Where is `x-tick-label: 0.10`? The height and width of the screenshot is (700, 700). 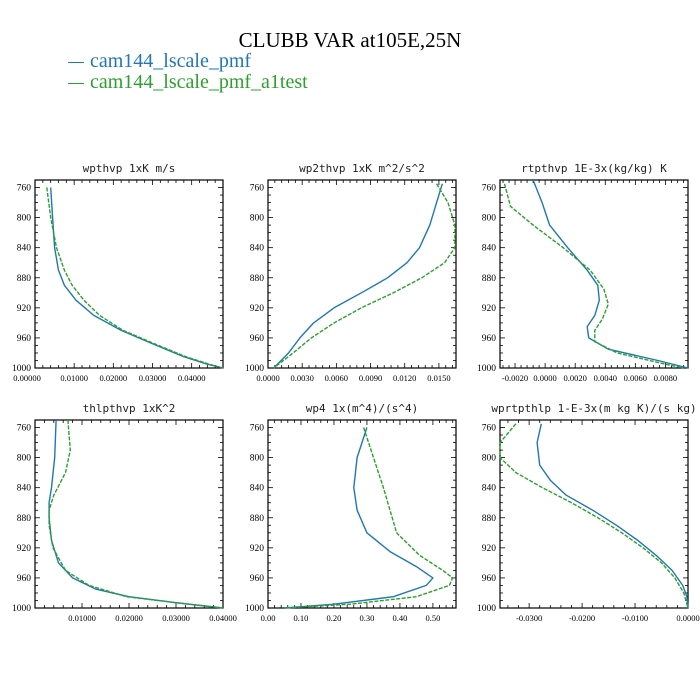
x-tick-label: 0.10 is located at coordinates (301, 618).